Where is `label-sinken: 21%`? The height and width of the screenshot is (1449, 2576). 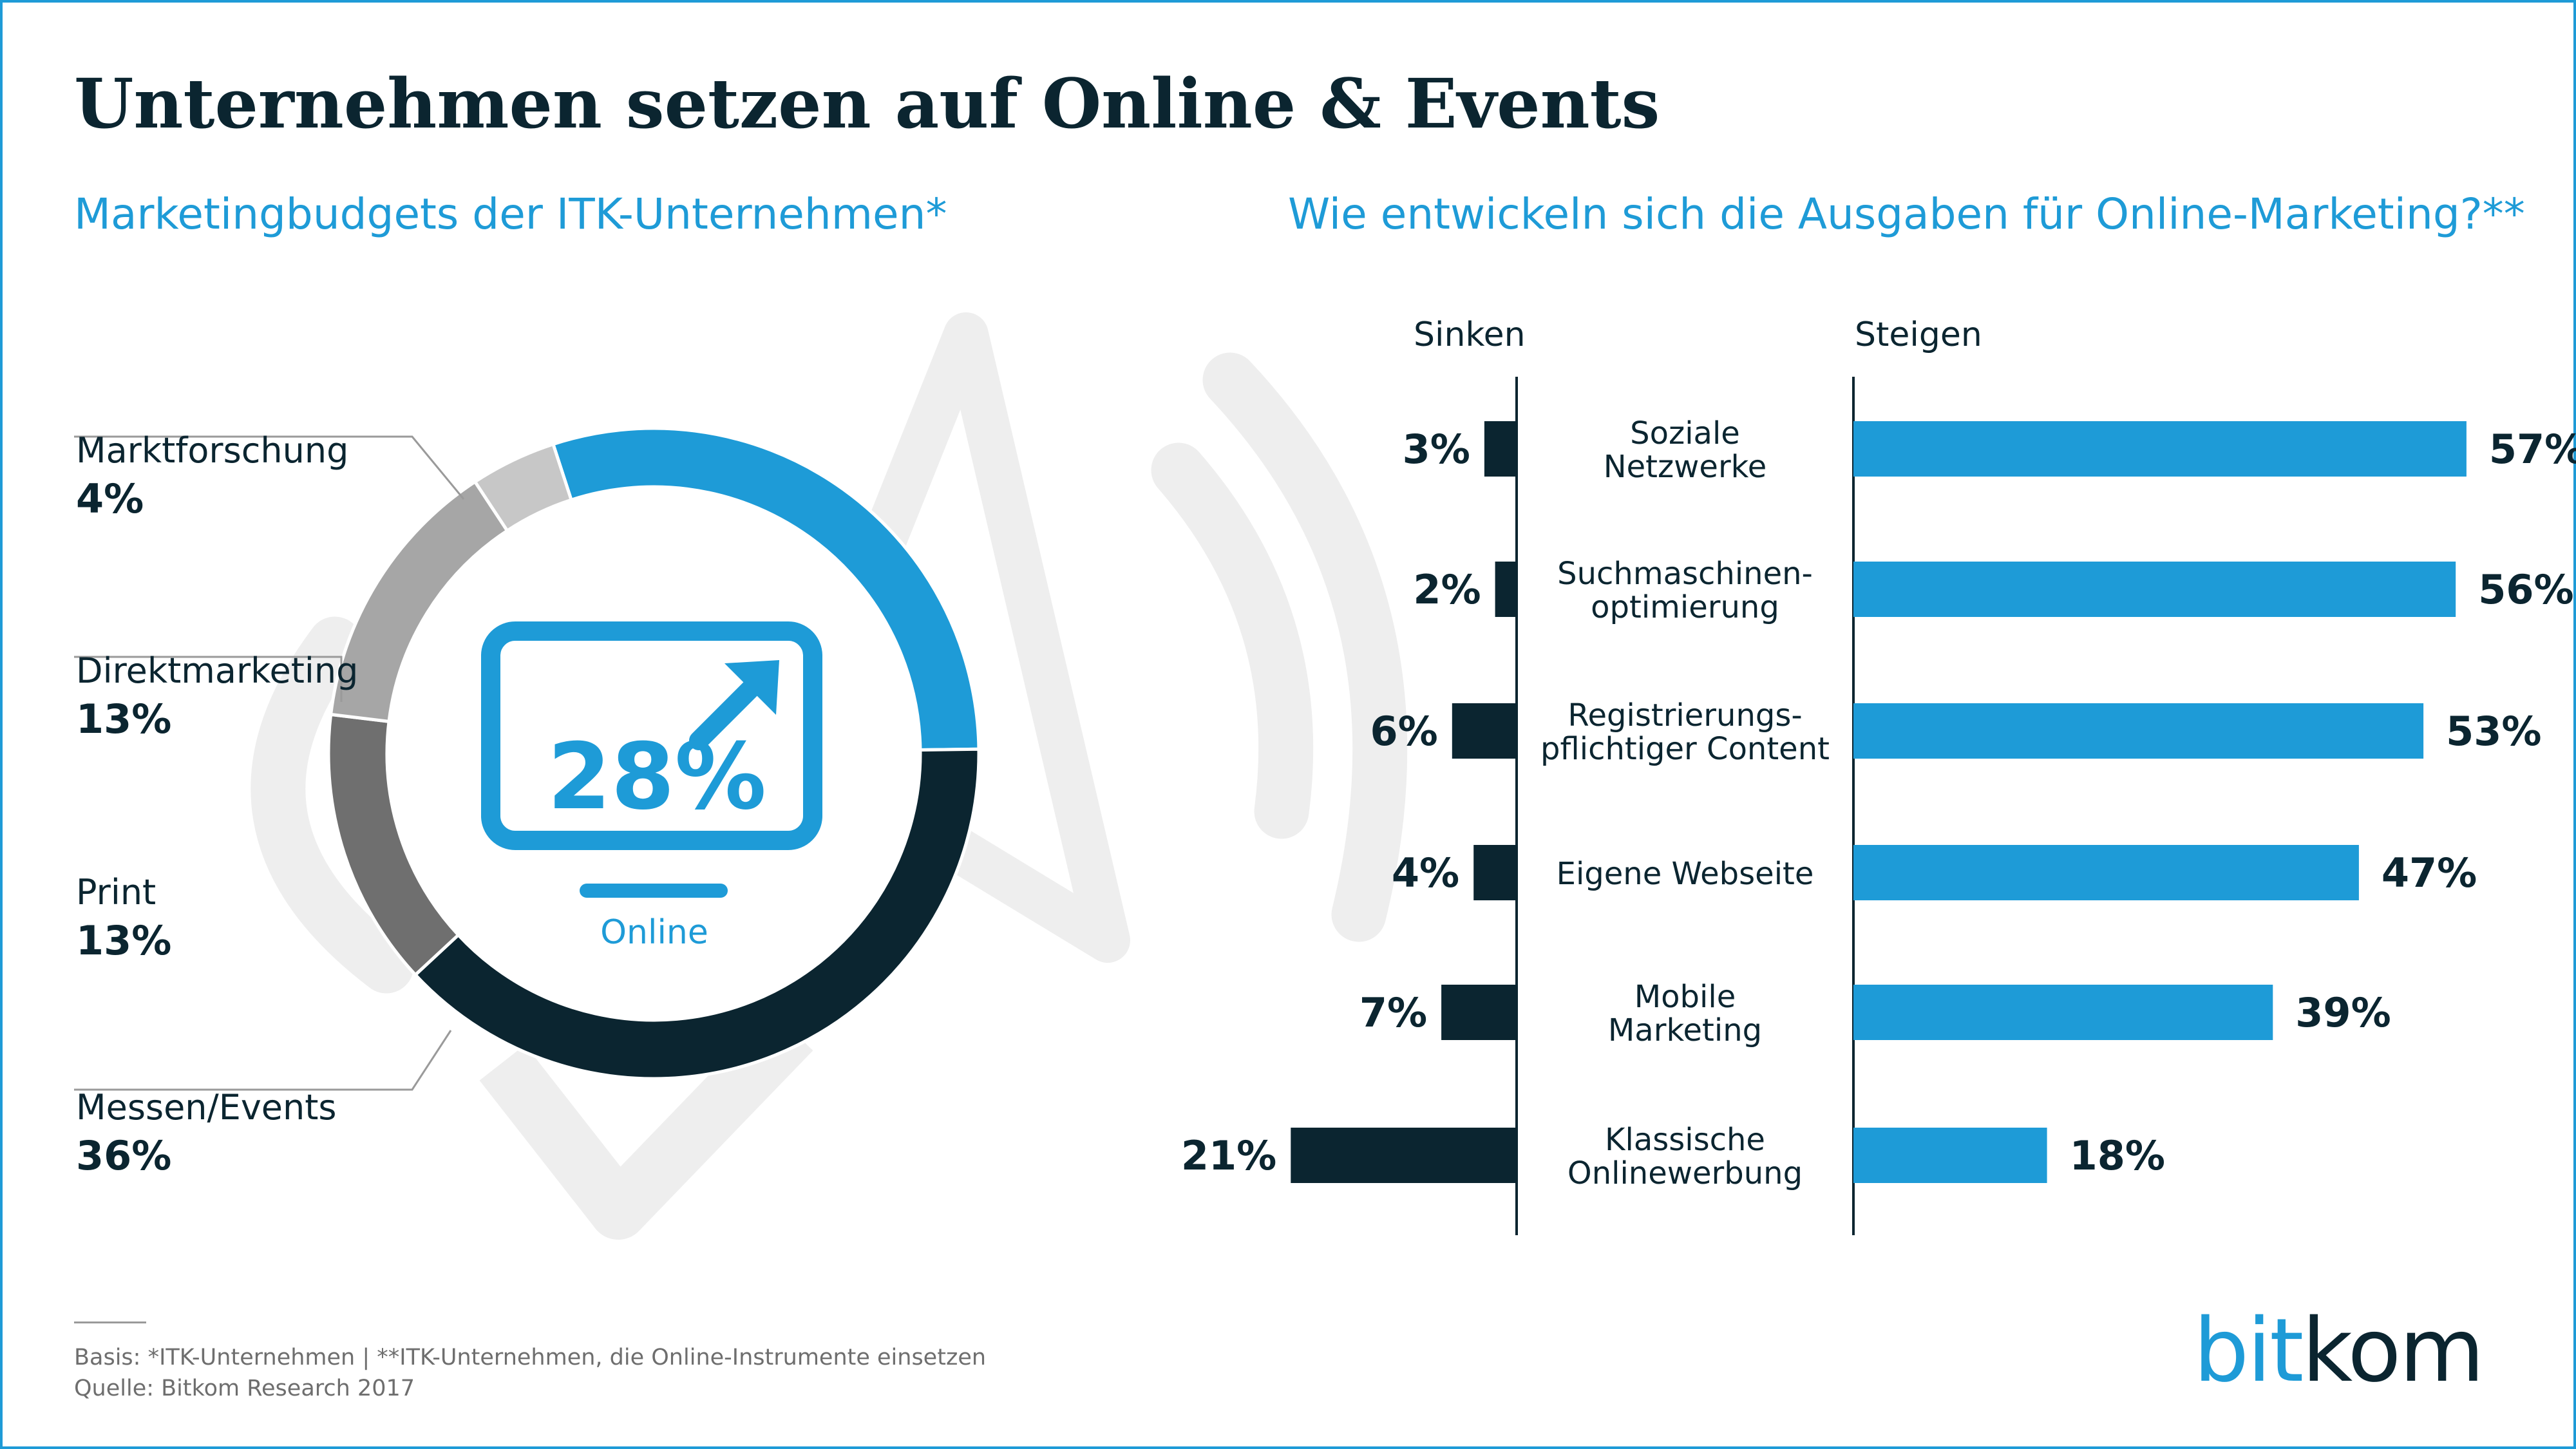
label-sinken: 21% is located at coordinates (1228, 1156).